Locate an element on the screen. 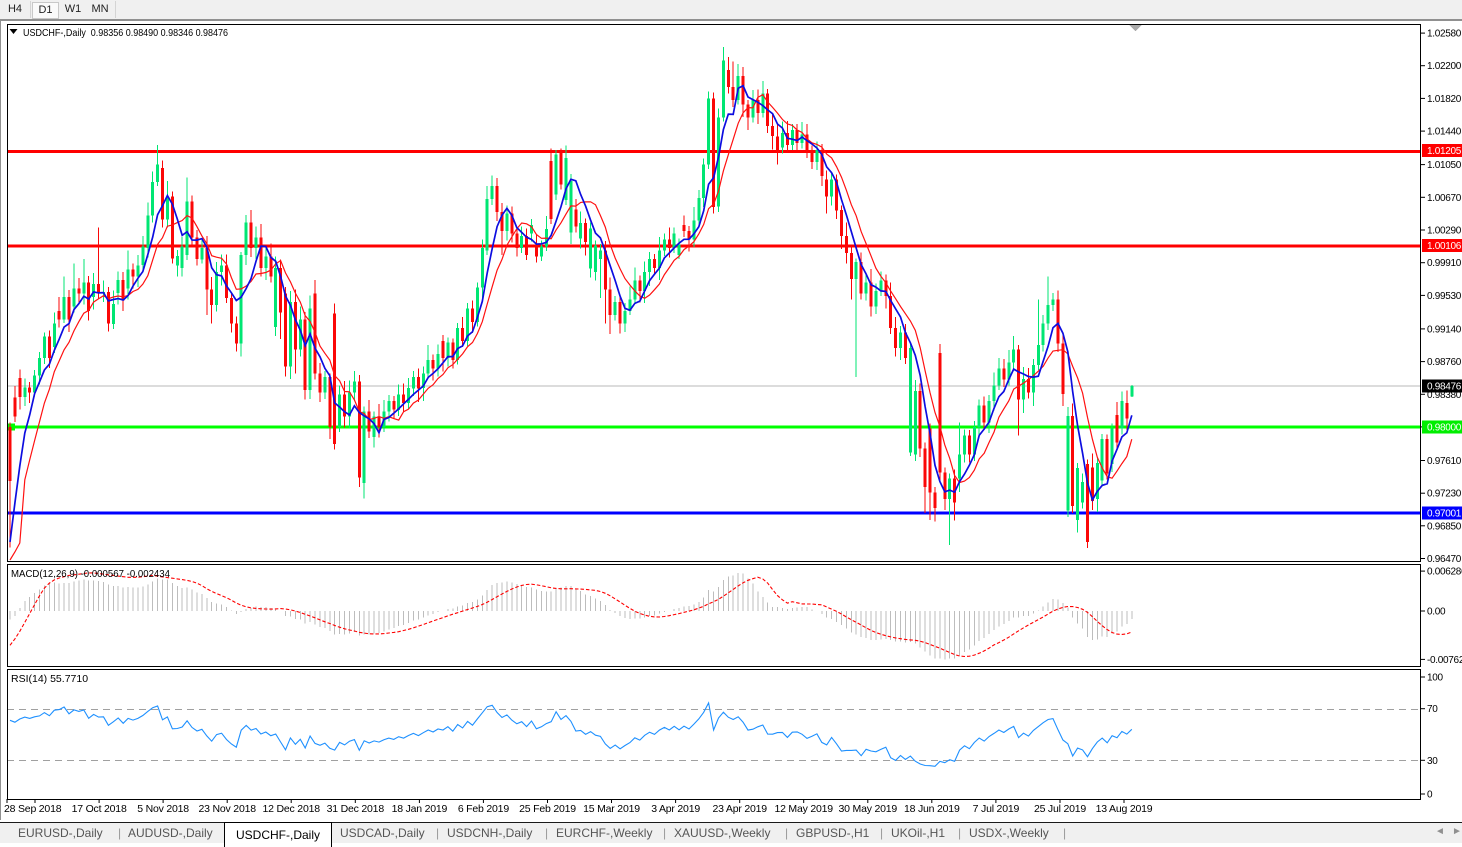 The height and width of the screenshot is (847, 1462). svg-text: 23 Apr 2019 is located at coordinates (739, 809).